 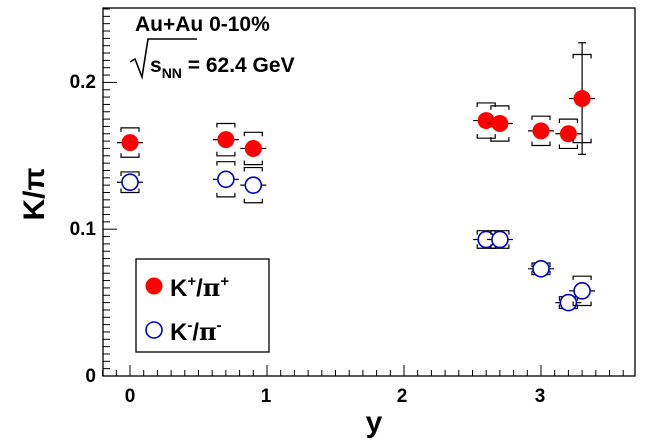 What do you see at coordinates (224, 281) in the screenshot?
I see `legend-k-plus-pisup: +` at bounding box center [224, 281].